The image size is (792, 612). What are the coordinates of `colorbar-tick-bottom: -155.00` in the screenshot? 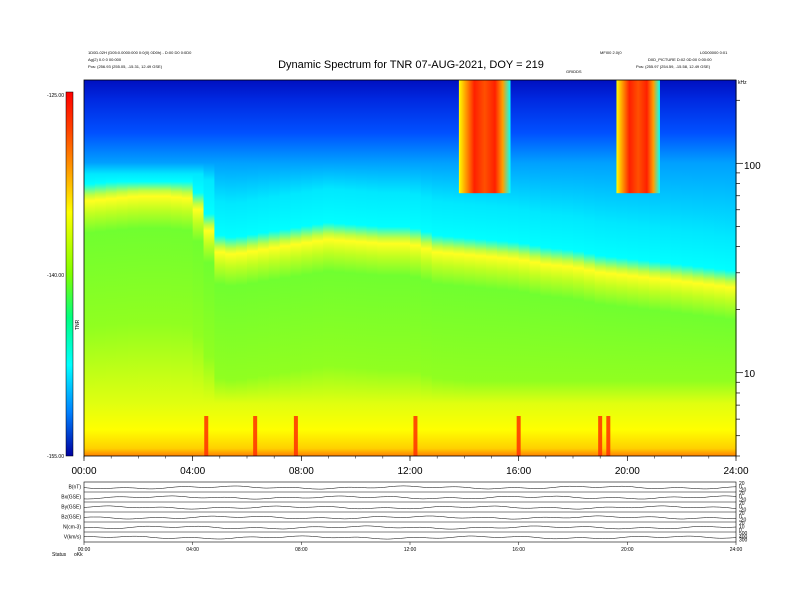 It's located at (55, 457).